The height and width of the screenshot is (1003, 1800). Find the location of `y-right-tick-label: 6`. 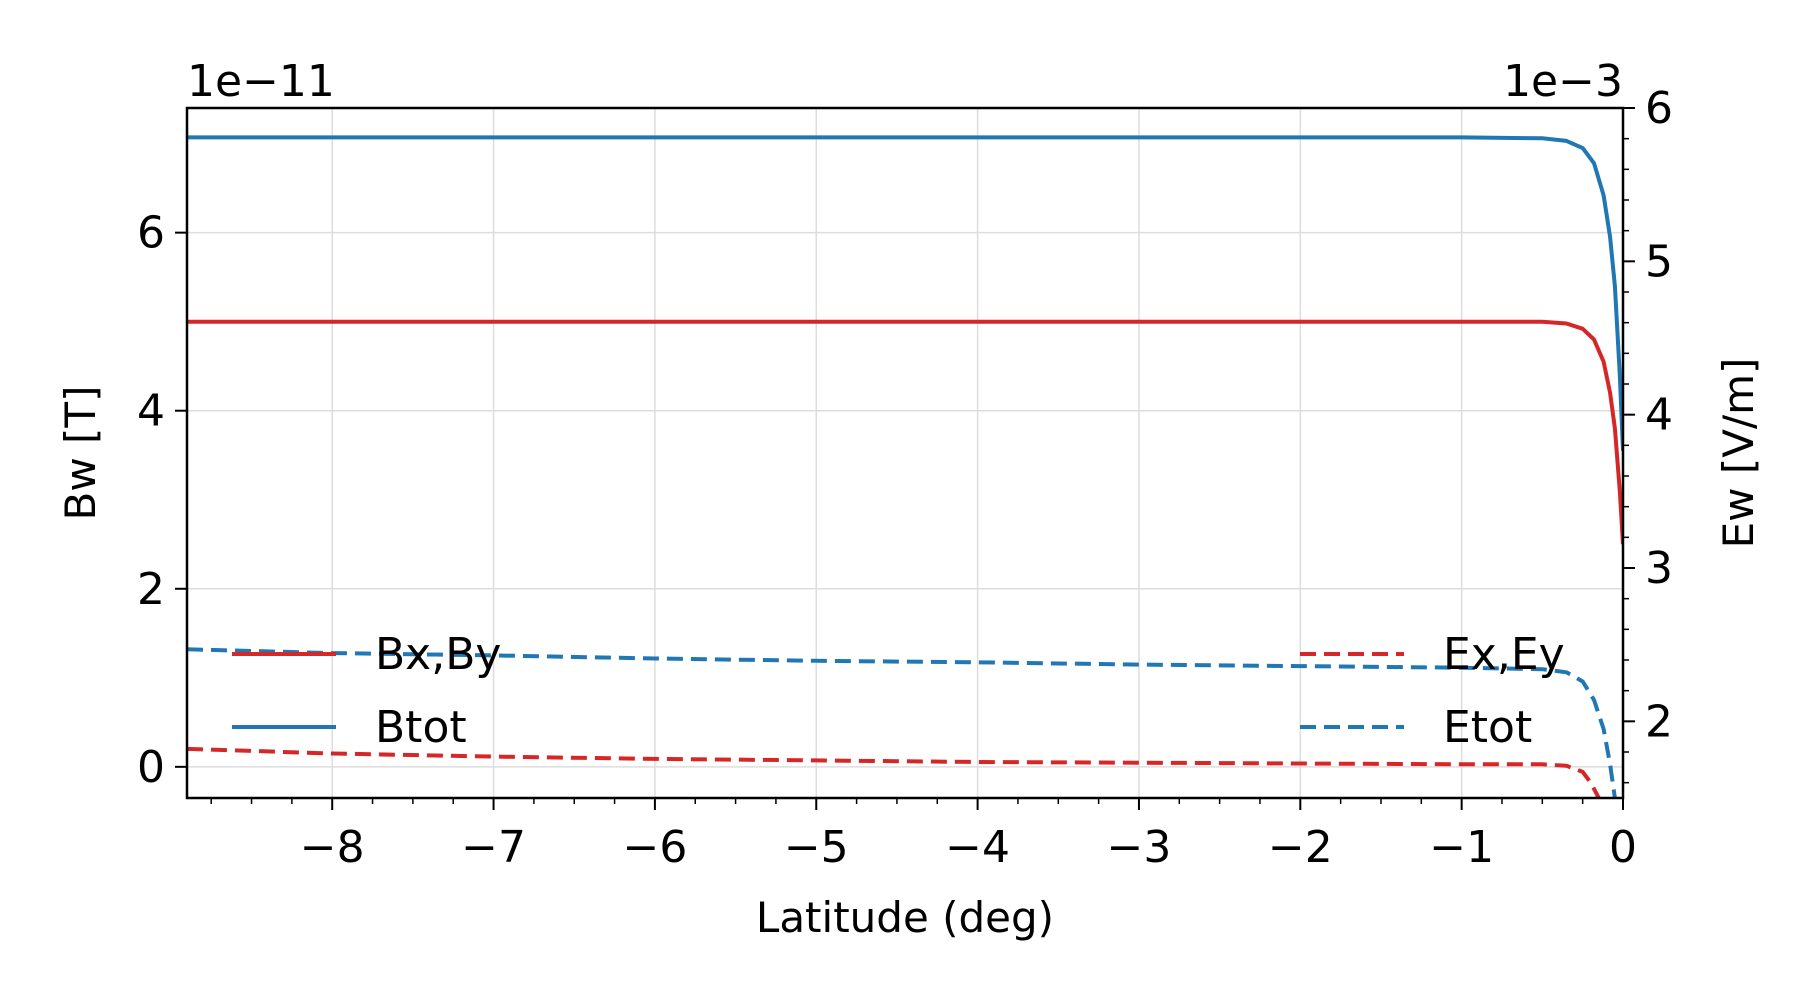

y-right-tick-label: 6 is located at coordinates (1659, 108).